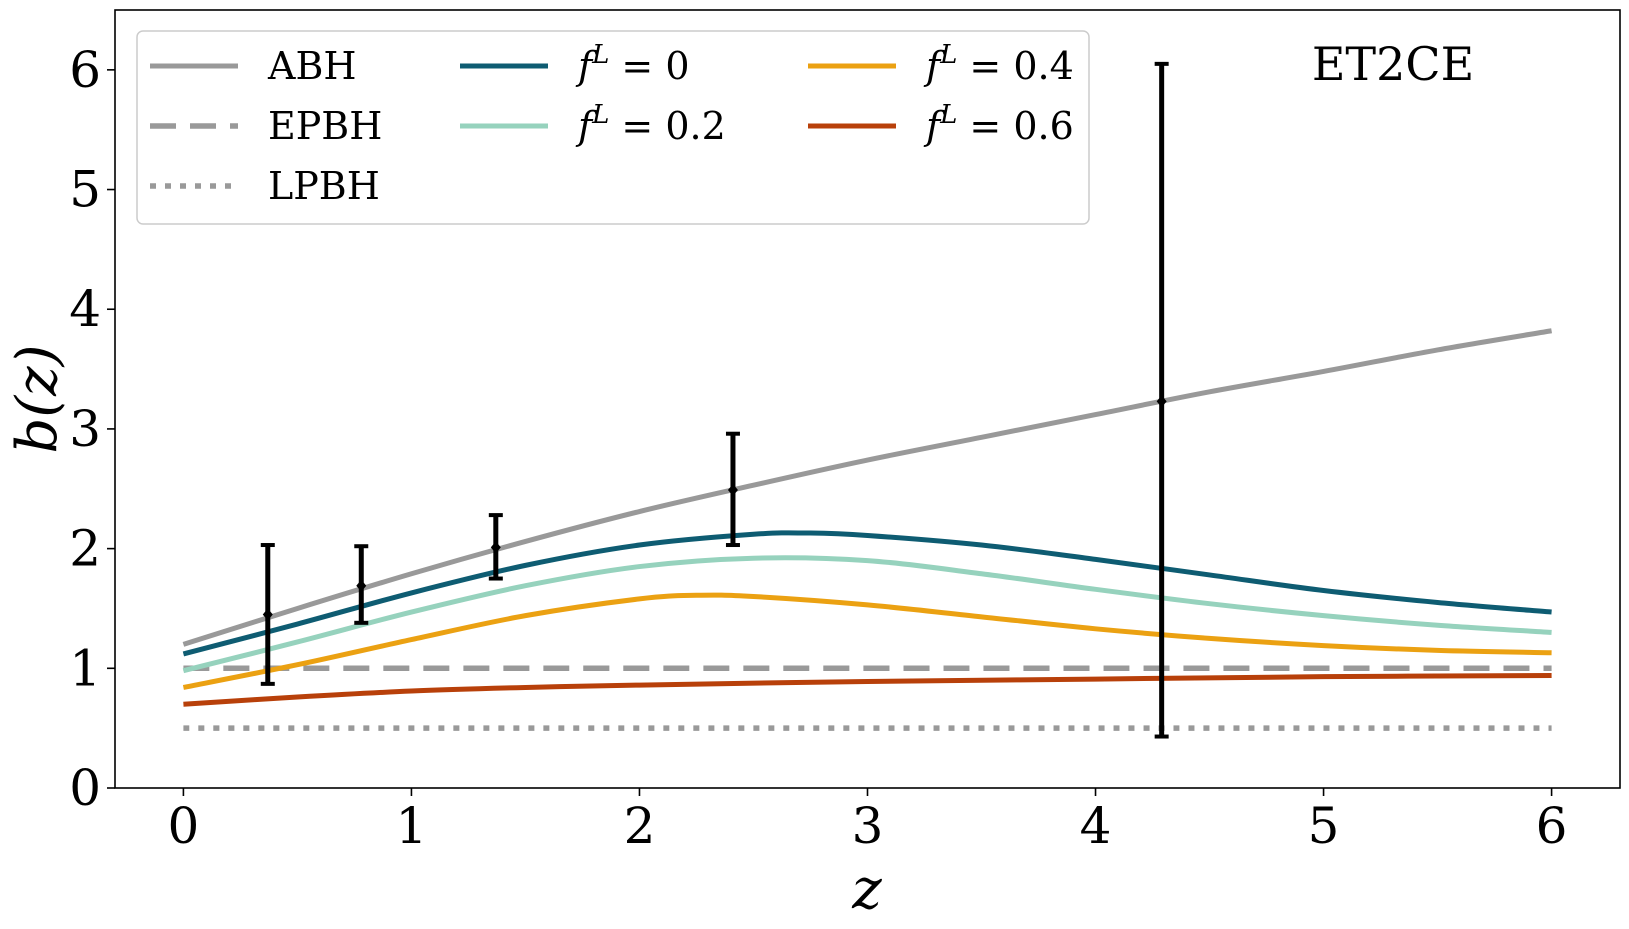  I want to click on legend-label: LPBH, so click(324, 186).